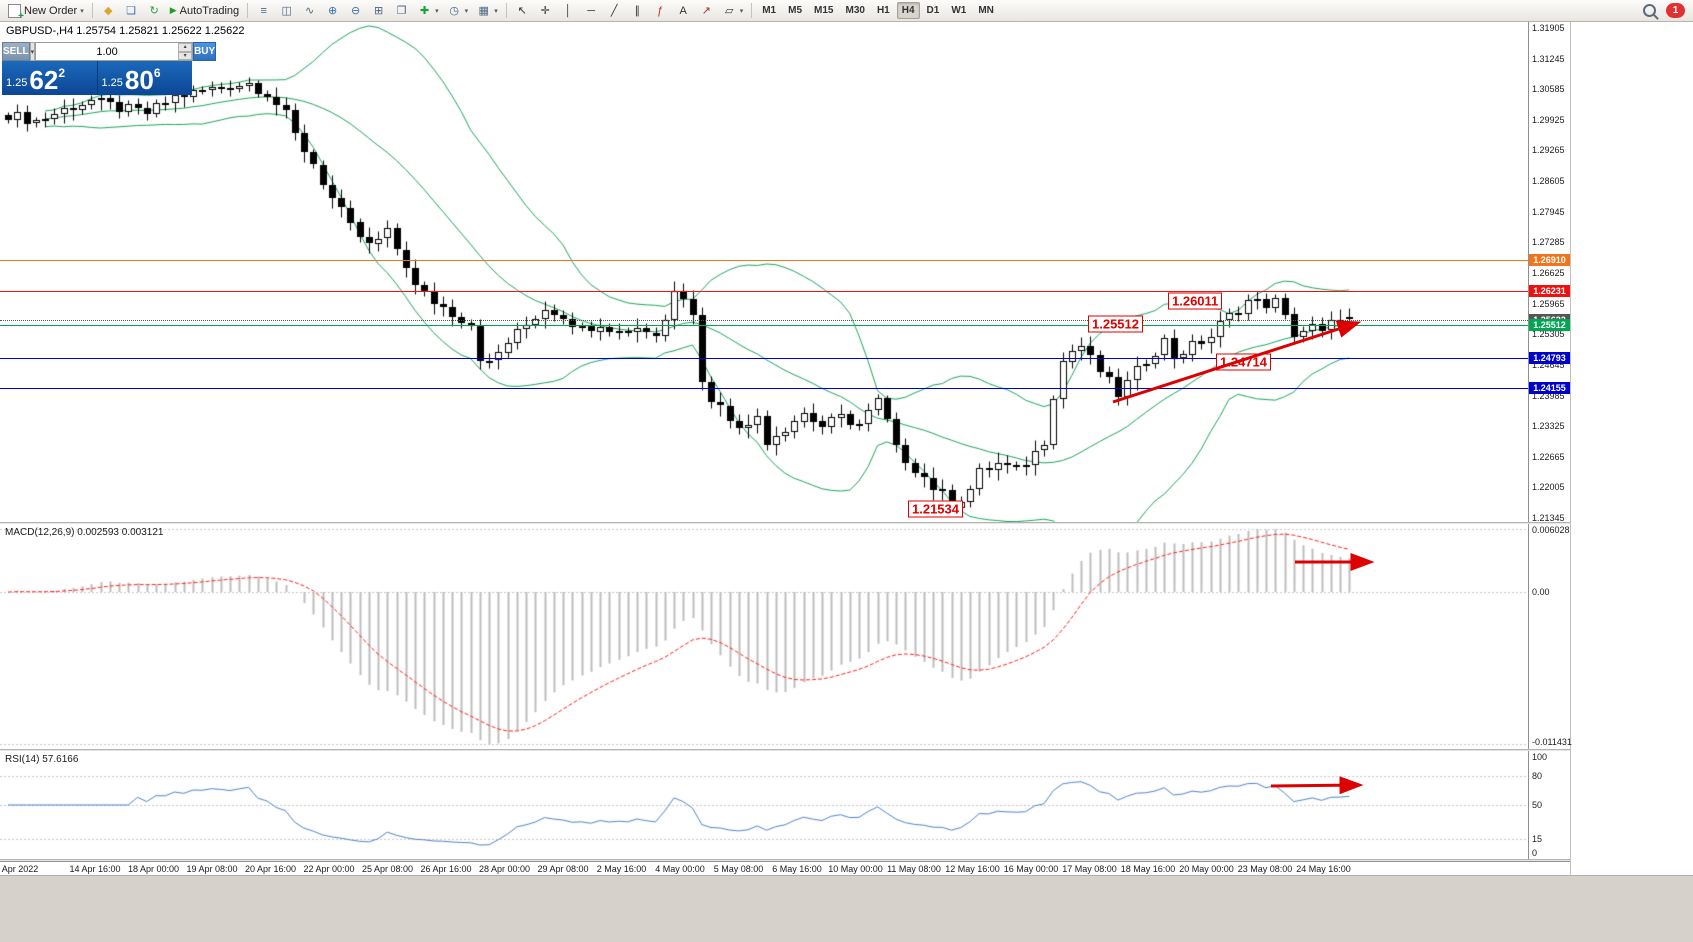 This screenshot has height=942, width=1693. I want to click on macd-scale-label: 0.006028, so click(1551, 530).